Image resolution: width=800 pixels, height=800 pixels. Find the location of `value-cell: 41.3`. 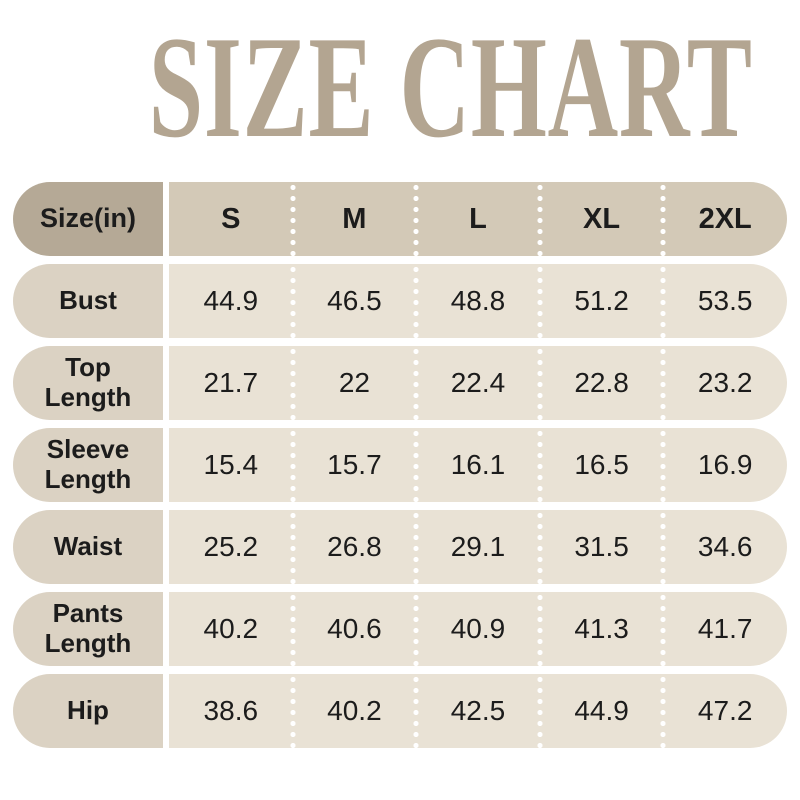

value-cell: 41.3 is located at coordinates (601, 628).